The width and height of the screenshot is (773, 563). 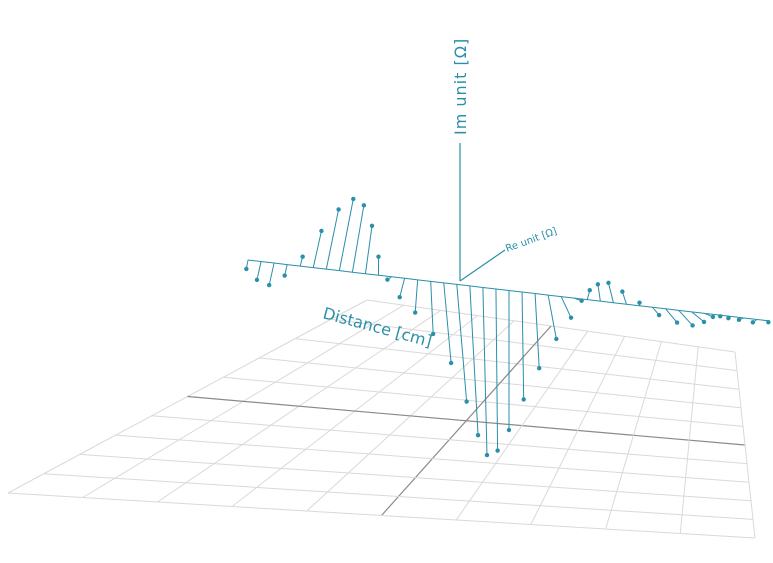 What do you see at coordinates (460, 86) in the screenshot?
I see `im-axis-label: Im unit [Ω]` at bounding box center [460, 86].